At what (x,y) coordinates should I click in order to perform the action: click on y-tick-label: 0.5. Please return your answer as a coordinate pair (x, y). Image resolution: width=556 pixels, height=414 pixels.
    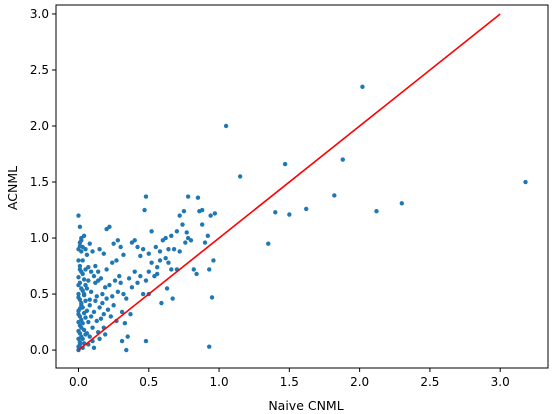
    Looking at the image, I should click on (39, 294).